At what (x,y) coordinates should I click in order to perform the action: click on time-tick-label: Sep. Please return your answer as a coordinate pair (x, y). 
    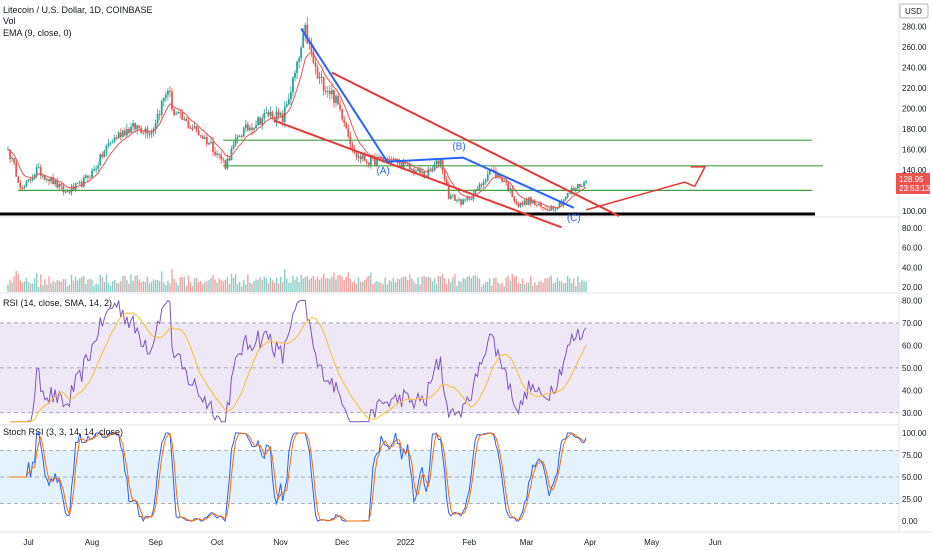
    Looking at the image, I should click on (155, 542).